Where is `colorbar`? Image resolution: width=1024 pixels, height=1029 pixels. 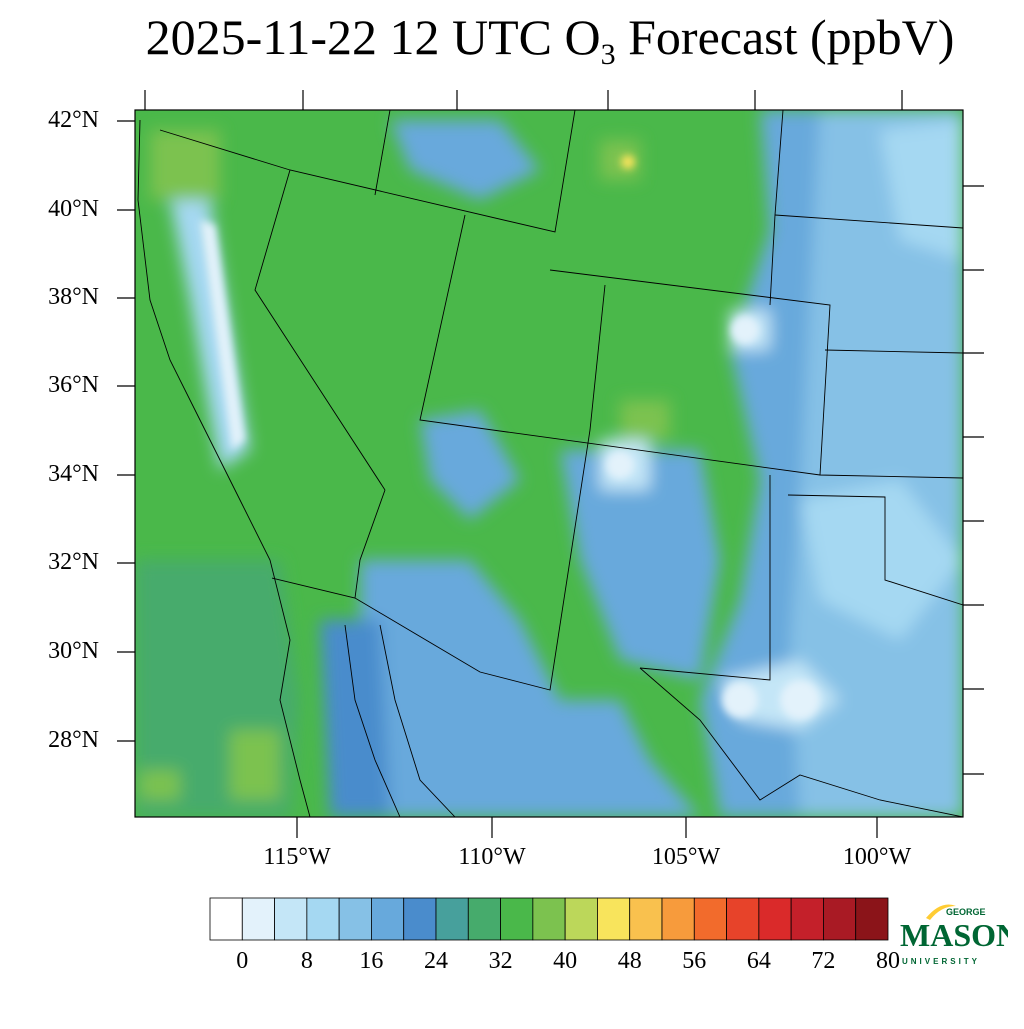
colorbar is located at coordinates (549, 919).